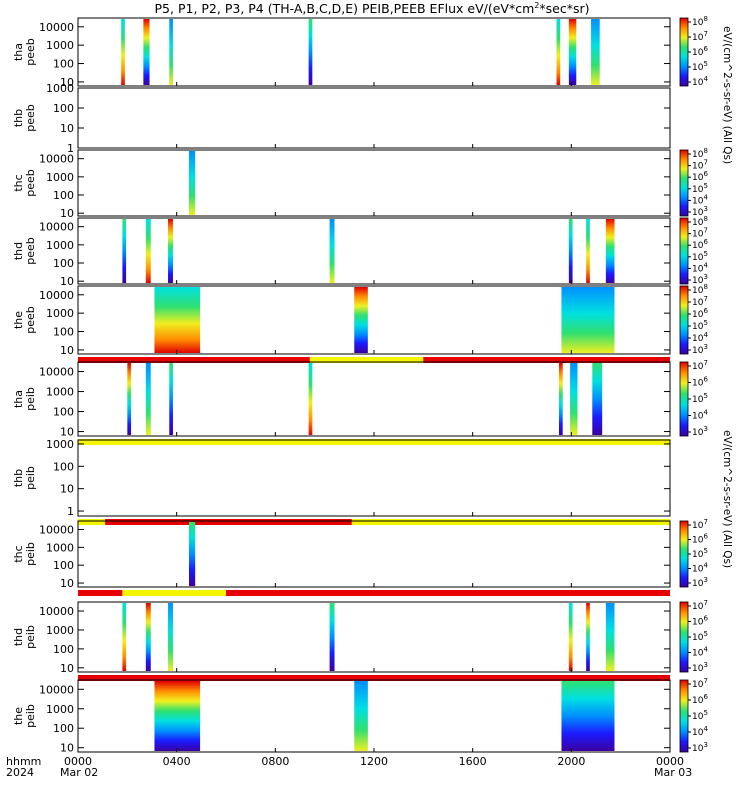 This screenshot has height=800, width=750. Describe the element at coordinates (473, 761) in the screenshot. I see `x-tick-label: 1600` at that location.